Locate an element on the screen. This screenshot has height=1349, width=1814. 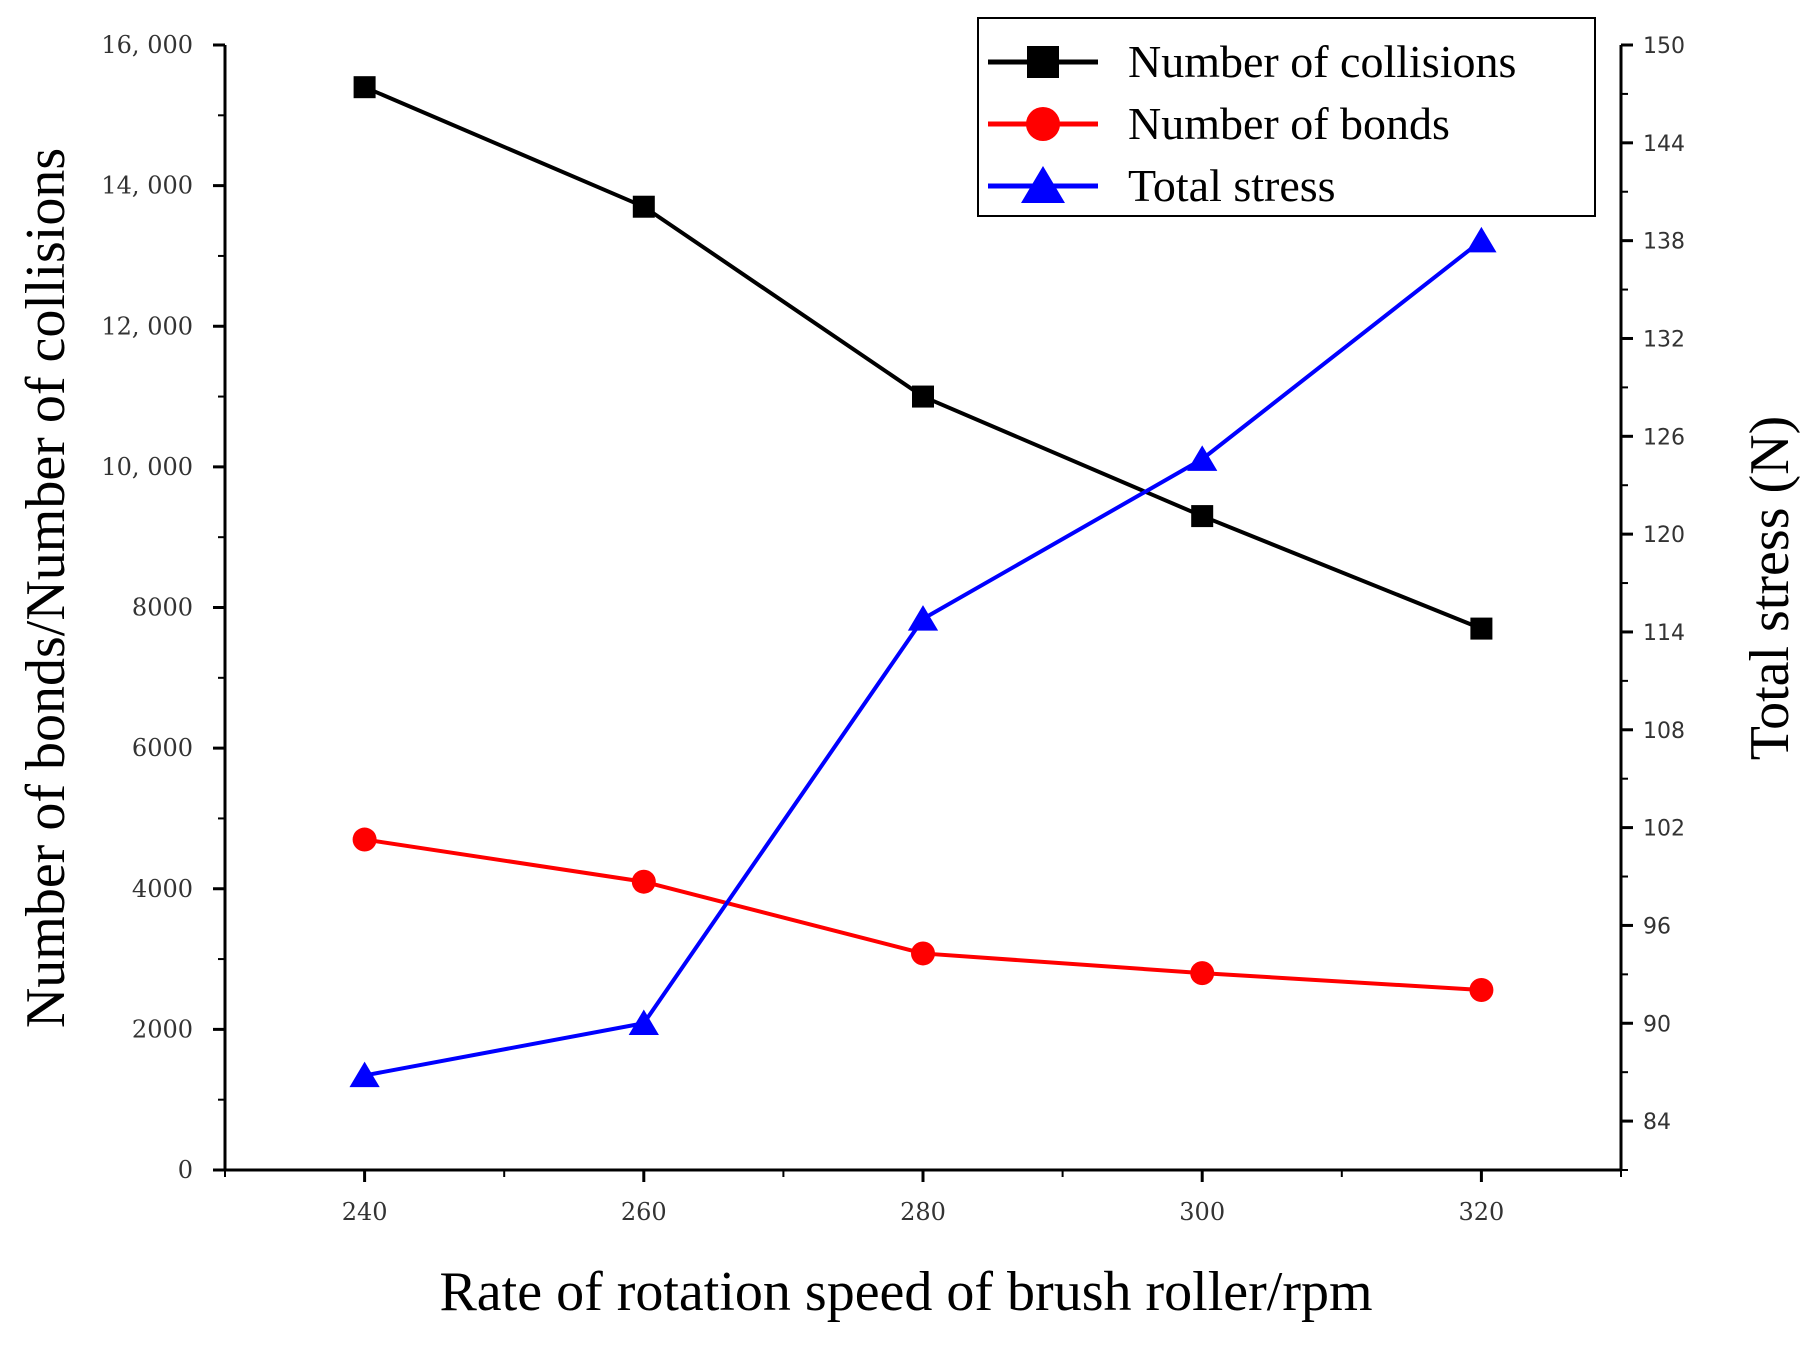
legend-label-number-of-bonds: Number of bonds is located at coordinates (1289, 123).